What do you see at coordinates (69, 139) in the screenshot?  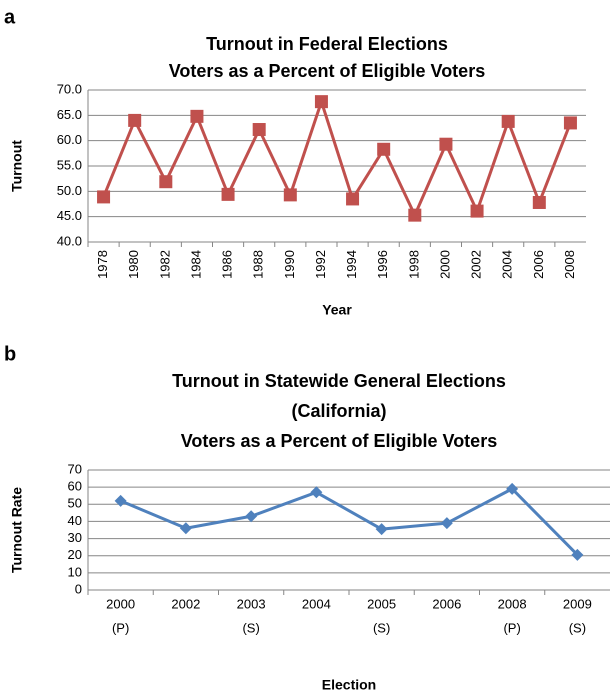 I see `y-tick-label: 60.0` at bounding box center [69, 139].